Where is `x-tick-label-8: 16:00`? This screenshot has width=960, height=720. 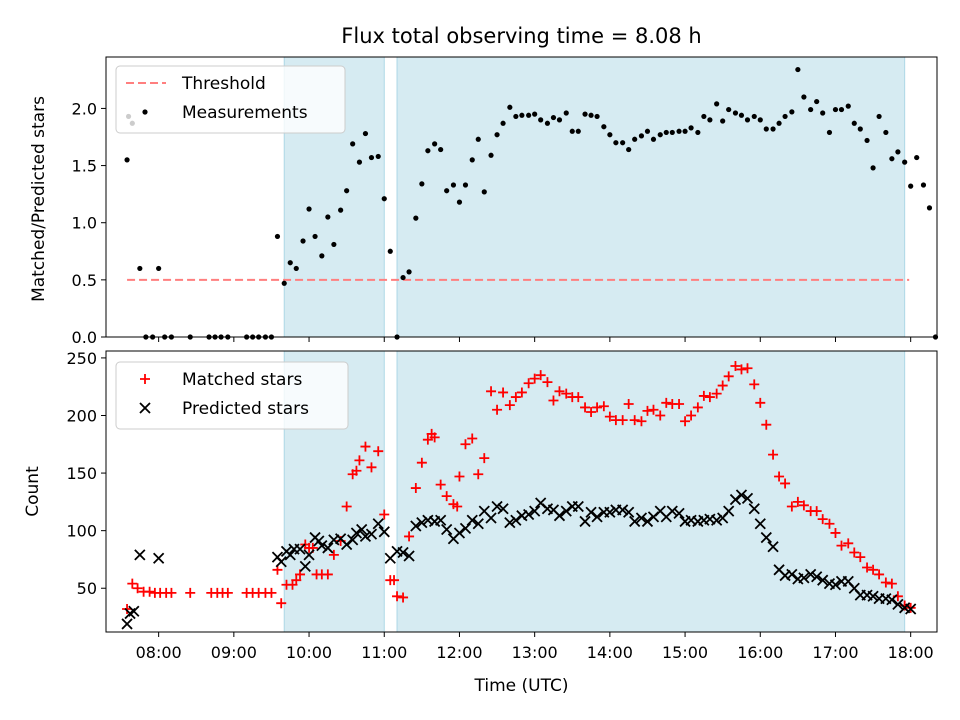 x-tick-label-8: 16:00 is located at coordinates (760, 652).